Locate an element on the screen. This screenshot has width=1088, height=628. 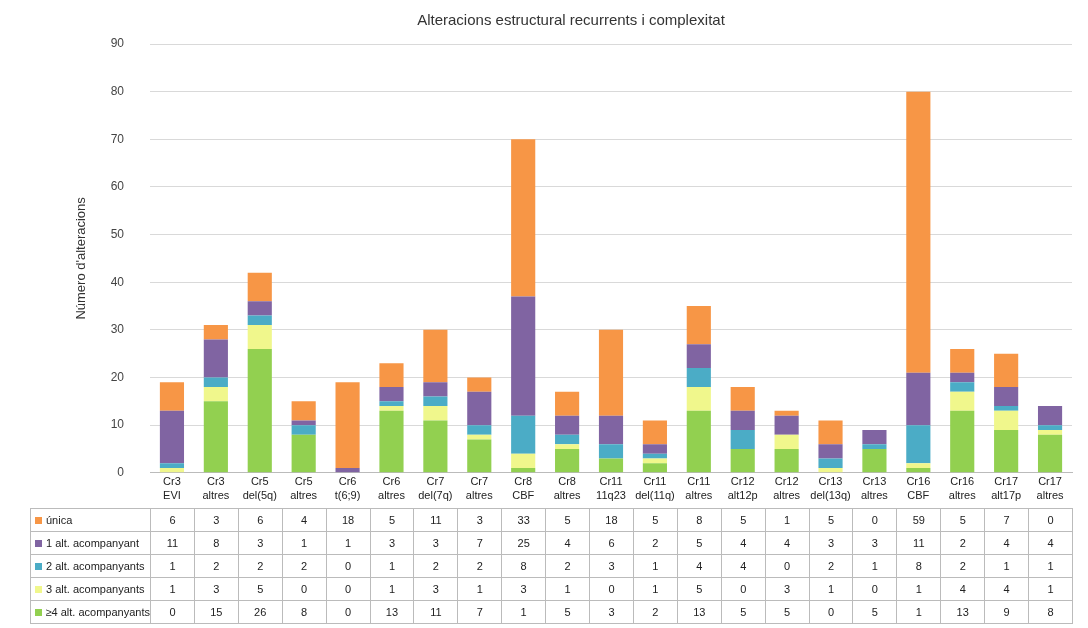
legend-label: 2 alt. acompanyants is located at coordinates (95, 566).